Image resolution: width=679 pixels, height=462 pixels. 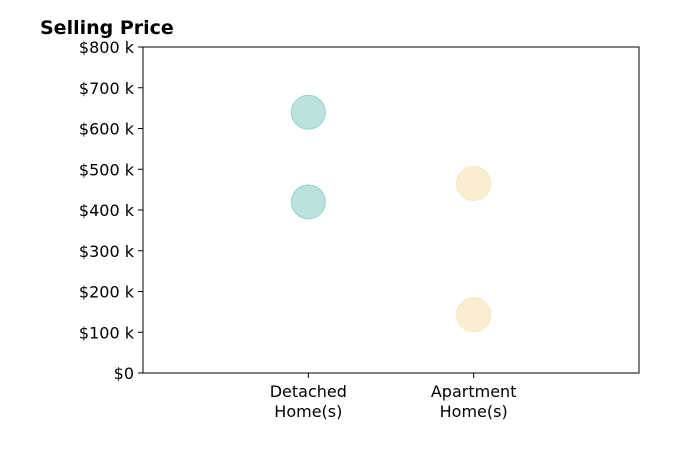 I want to click on y-tick-label: $100 k, so click(x=107, y=332).